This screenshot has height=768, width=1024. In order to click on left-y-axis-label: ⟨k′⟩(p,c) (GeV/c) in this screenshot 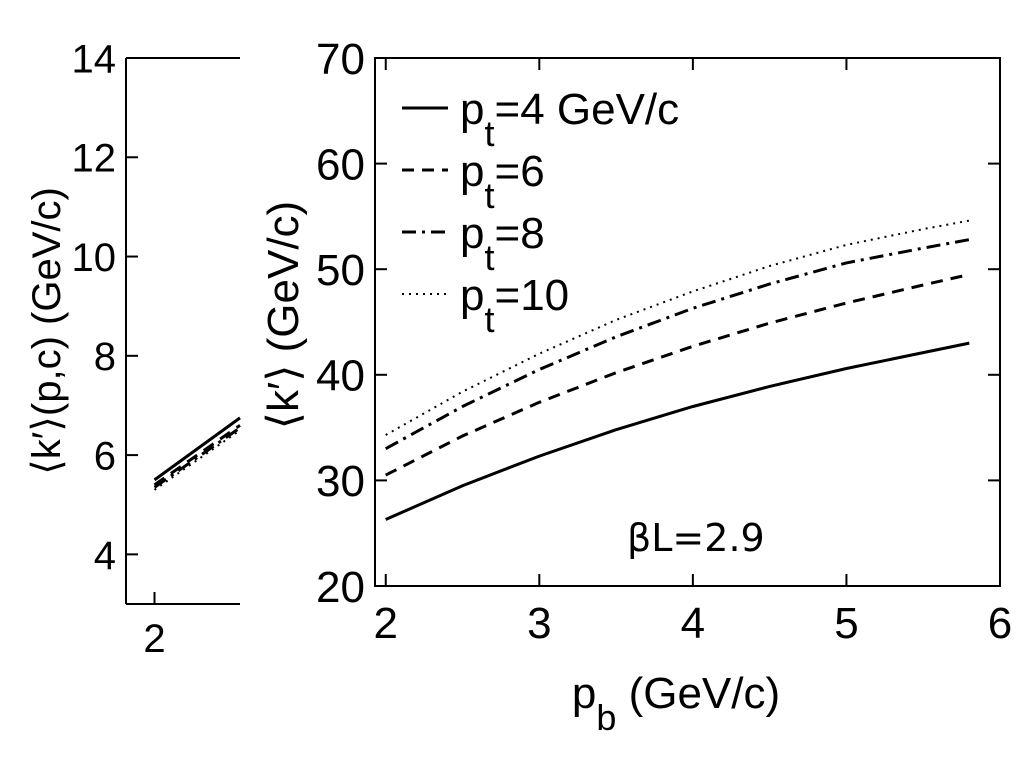, I will do `click(47, 331)`.